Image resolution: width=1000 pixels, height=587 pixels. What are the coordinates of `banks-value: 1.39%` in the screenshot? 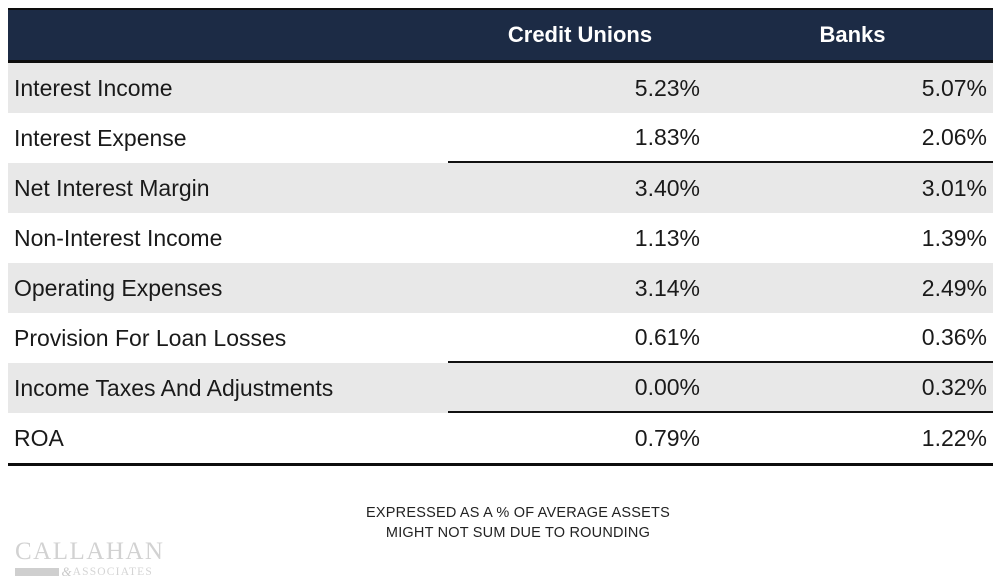 It's located at (954, 237).